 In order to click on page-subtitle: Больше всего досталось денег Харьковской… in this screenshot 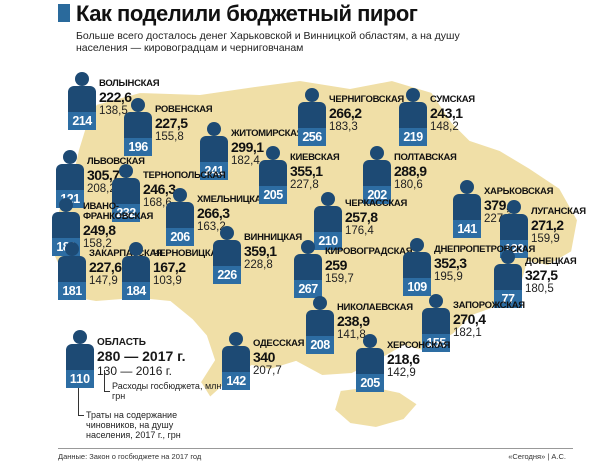, I will do `click(268, 42)`.